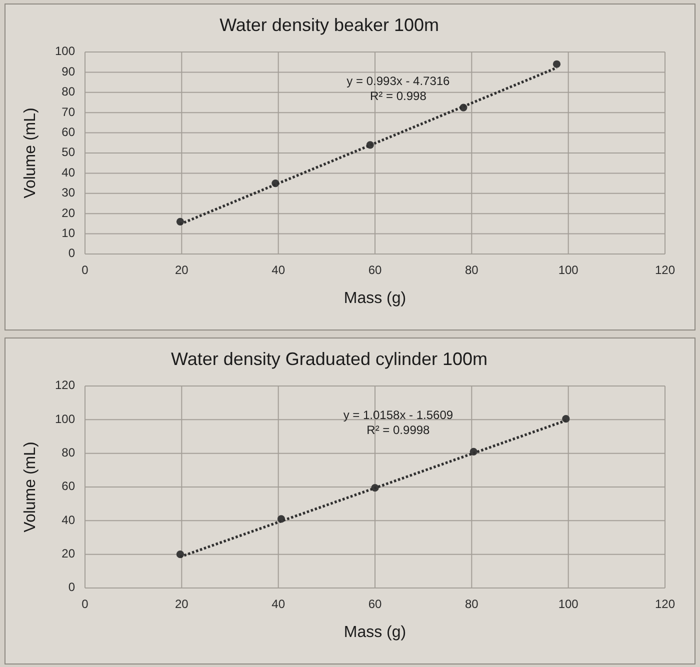  Describe the element at coordinates (69, 193) in the screenshot. I see `y-tick-label: 30` at that location.